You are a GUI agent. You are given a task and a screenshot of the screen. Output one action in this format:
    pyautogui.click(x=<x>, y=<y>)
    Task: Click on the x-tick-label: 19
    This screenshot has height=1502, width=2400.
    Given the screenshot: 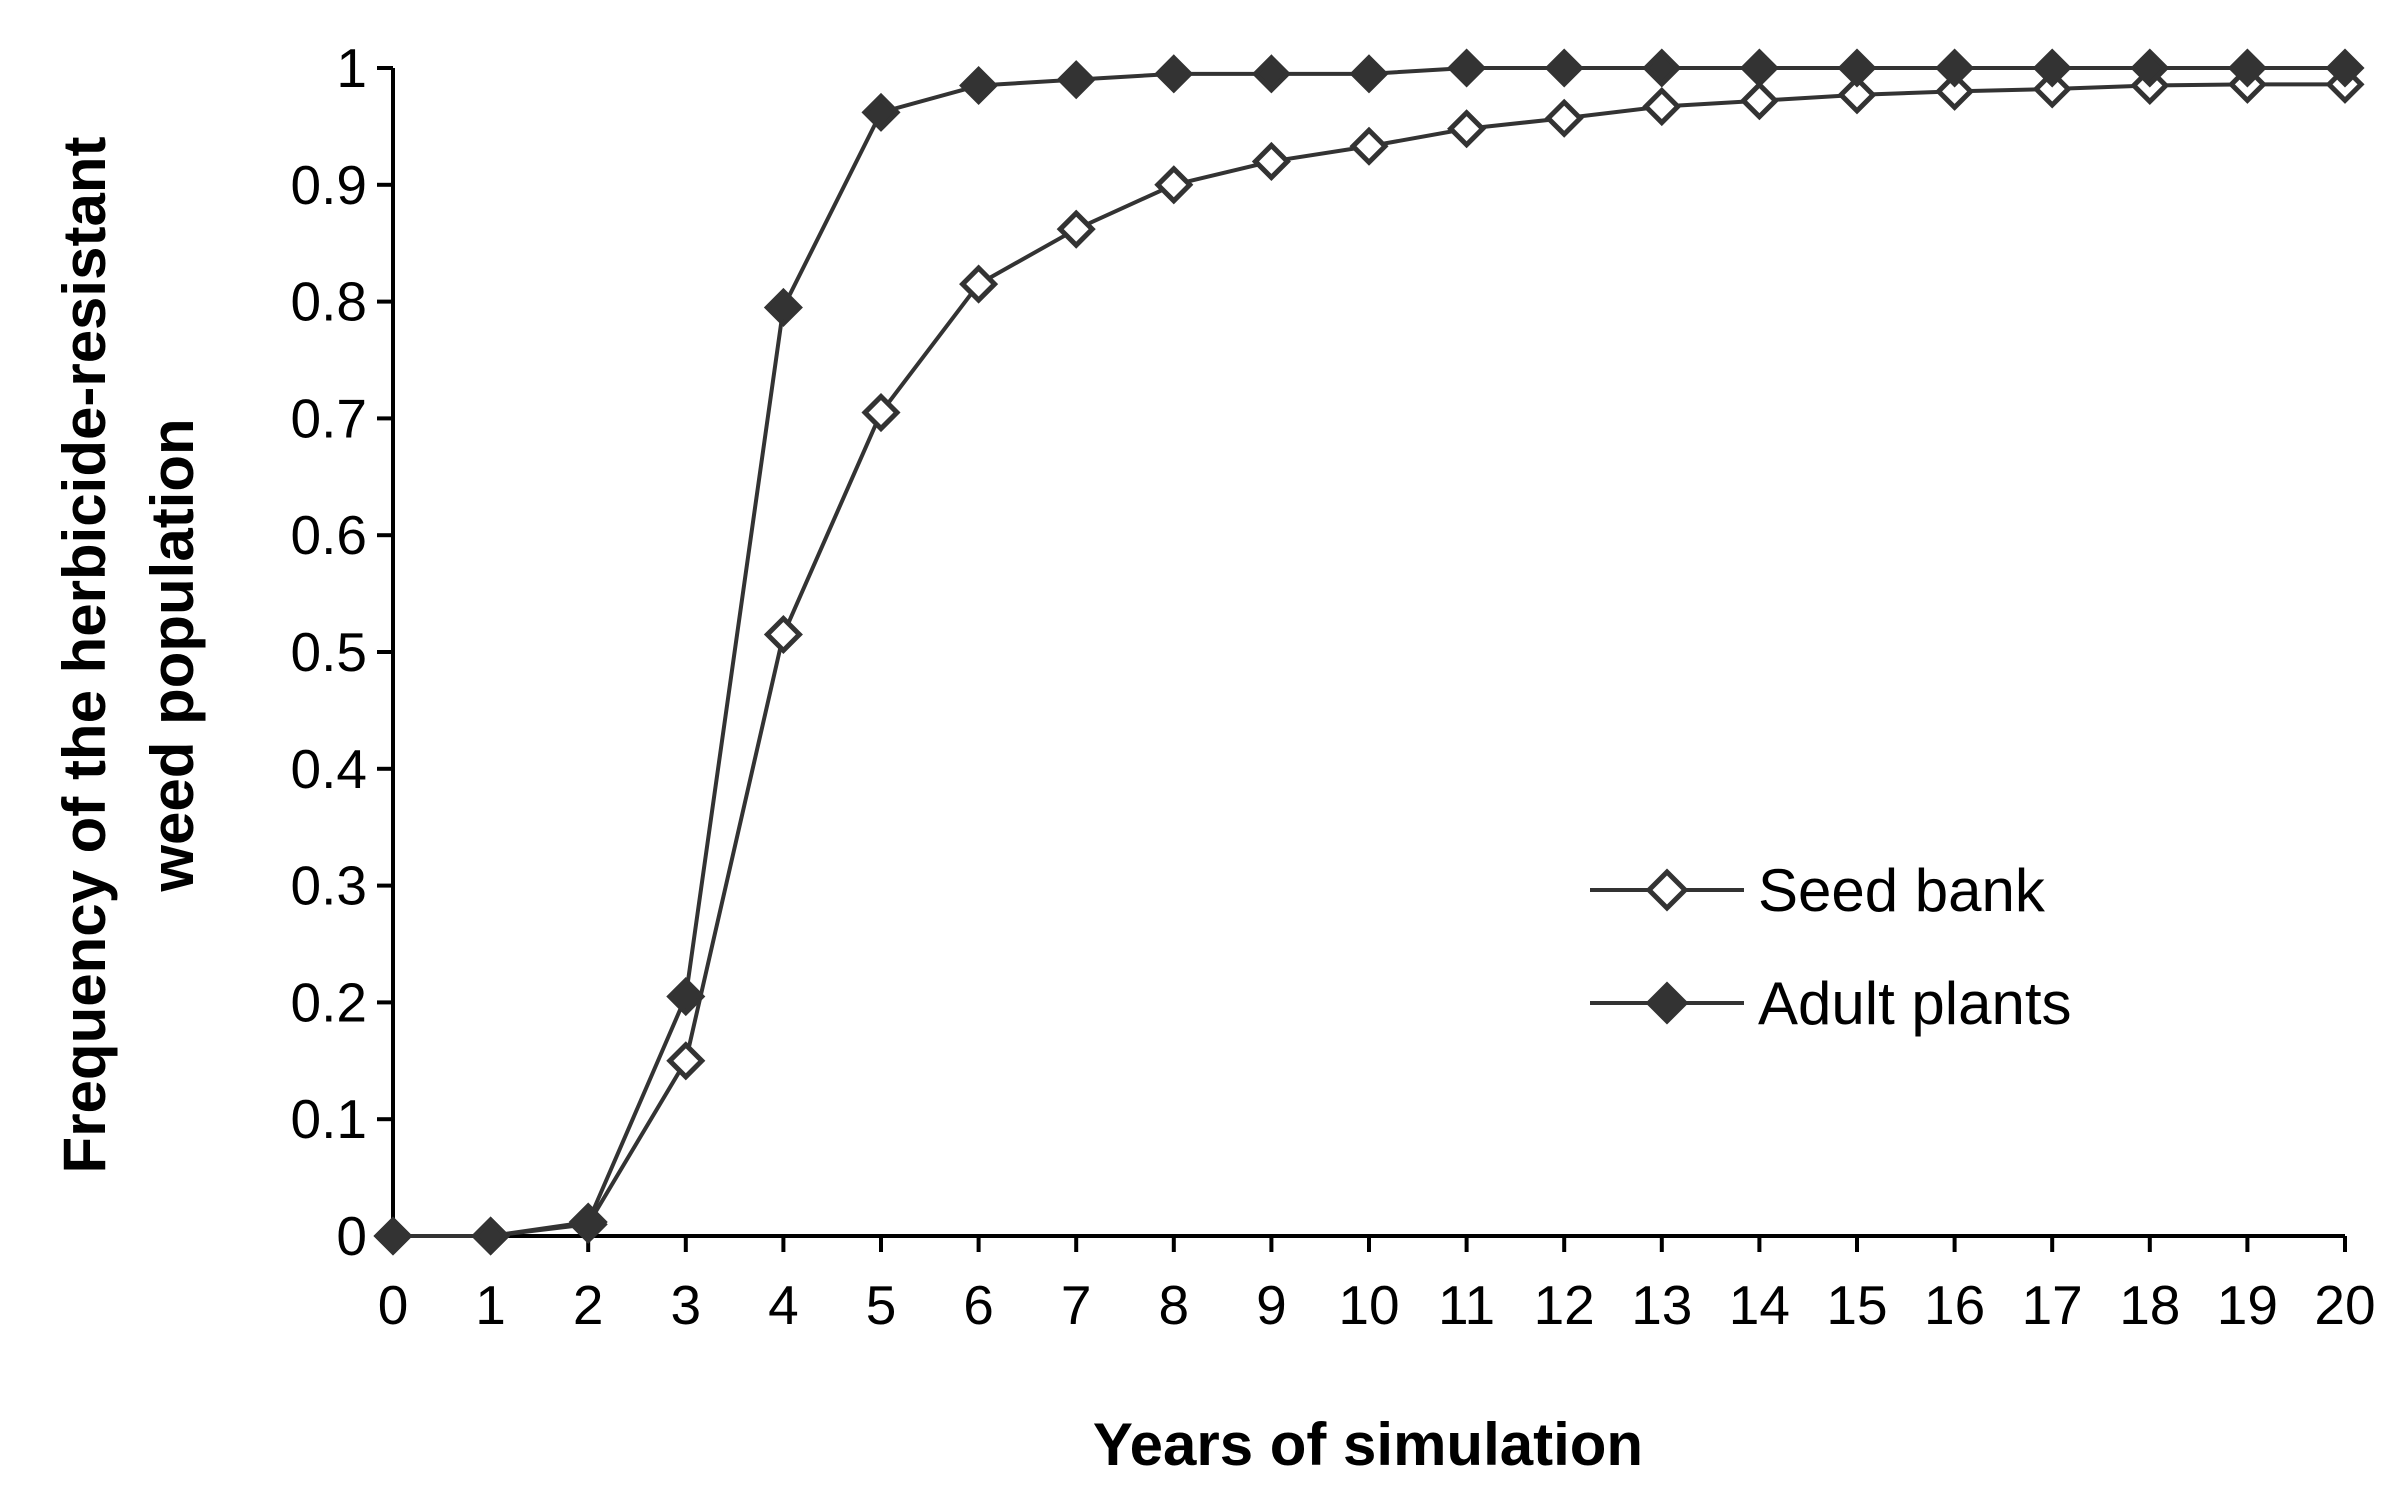 What is the action you would take?
    pyautogui.click(x=2247, y=1305)
    